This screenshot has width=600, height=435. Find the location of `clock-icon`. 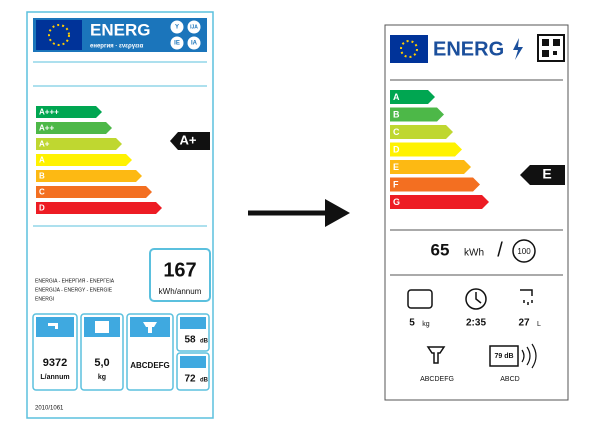

clock-icon is located at coordinates (476, 299).